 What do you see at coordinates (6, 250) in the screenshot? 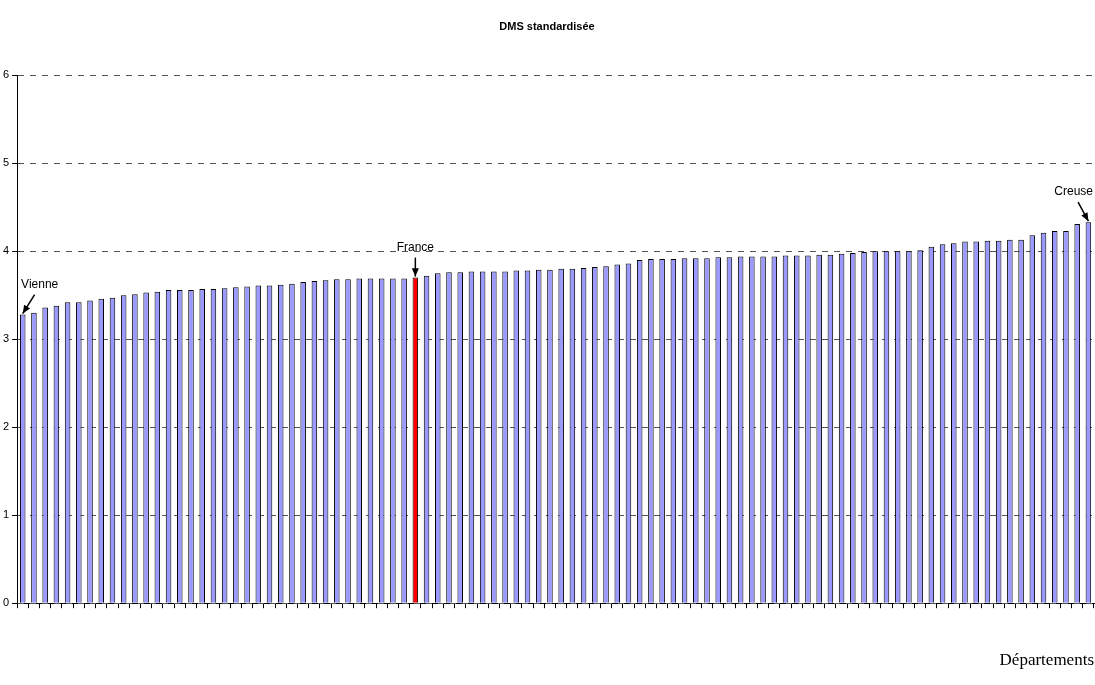
I see `y-tick-label: 4` at bounding box center [6, 250].